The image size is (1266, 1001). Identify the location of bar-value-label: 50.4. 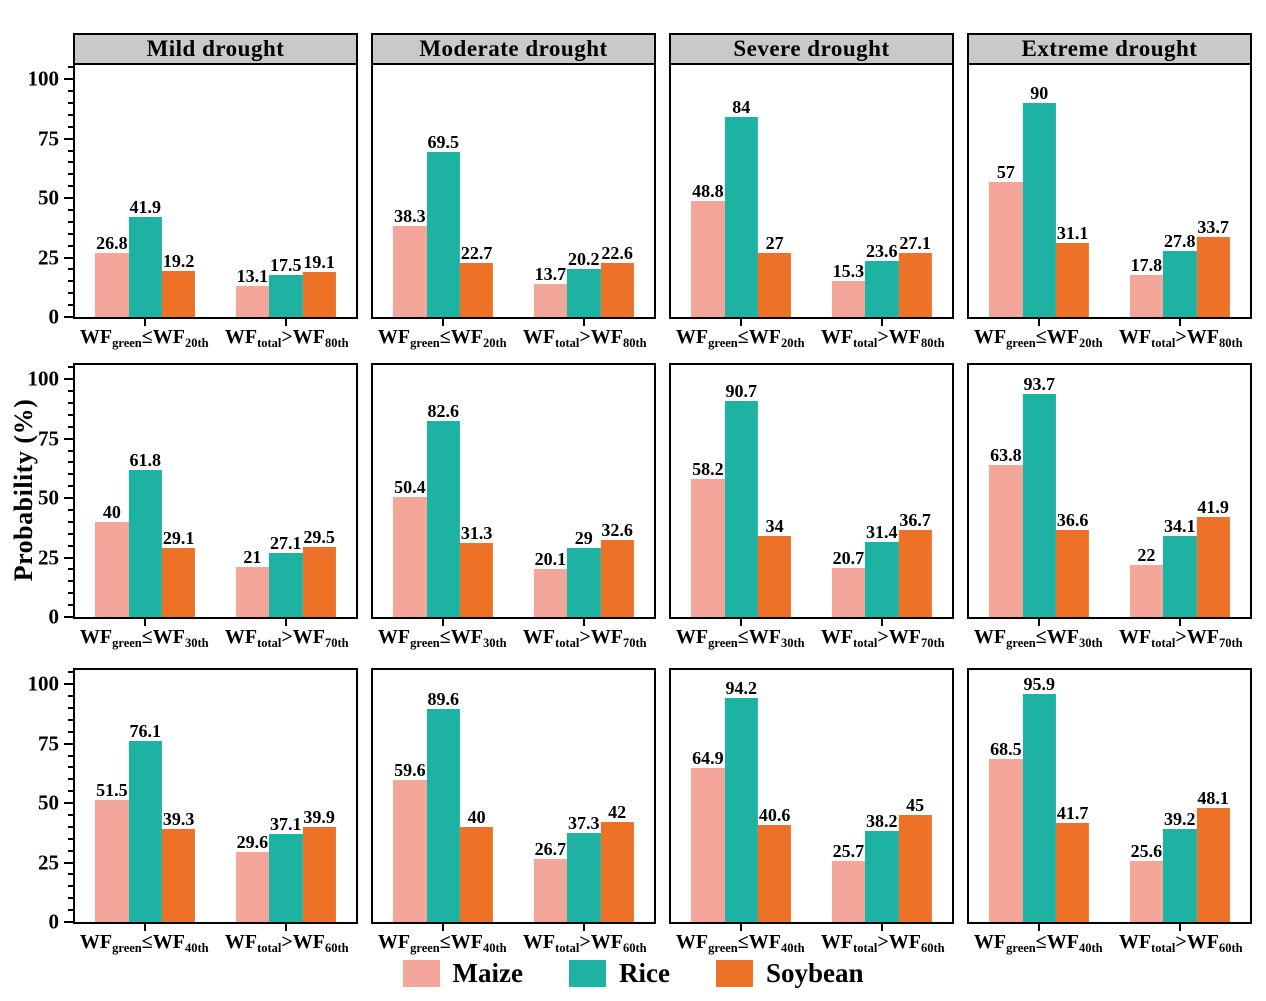
(410, 487).